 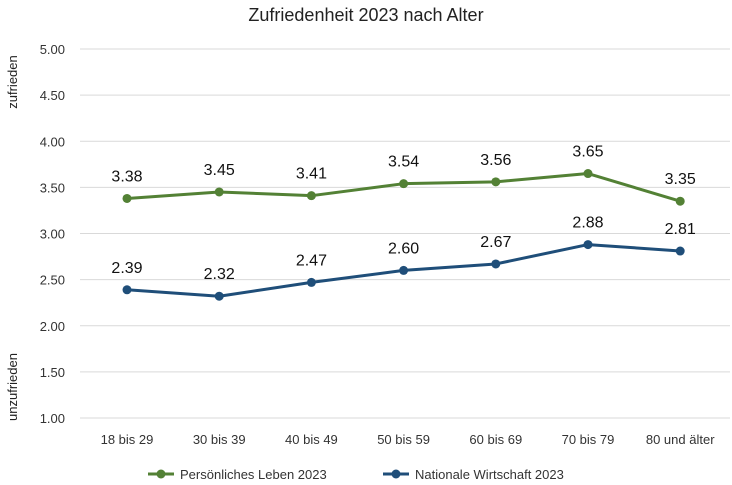 What do you see at coordinates (126, 176) in the screenshot?
I see `data-label: 3.38` at bounding box center [126, 176].